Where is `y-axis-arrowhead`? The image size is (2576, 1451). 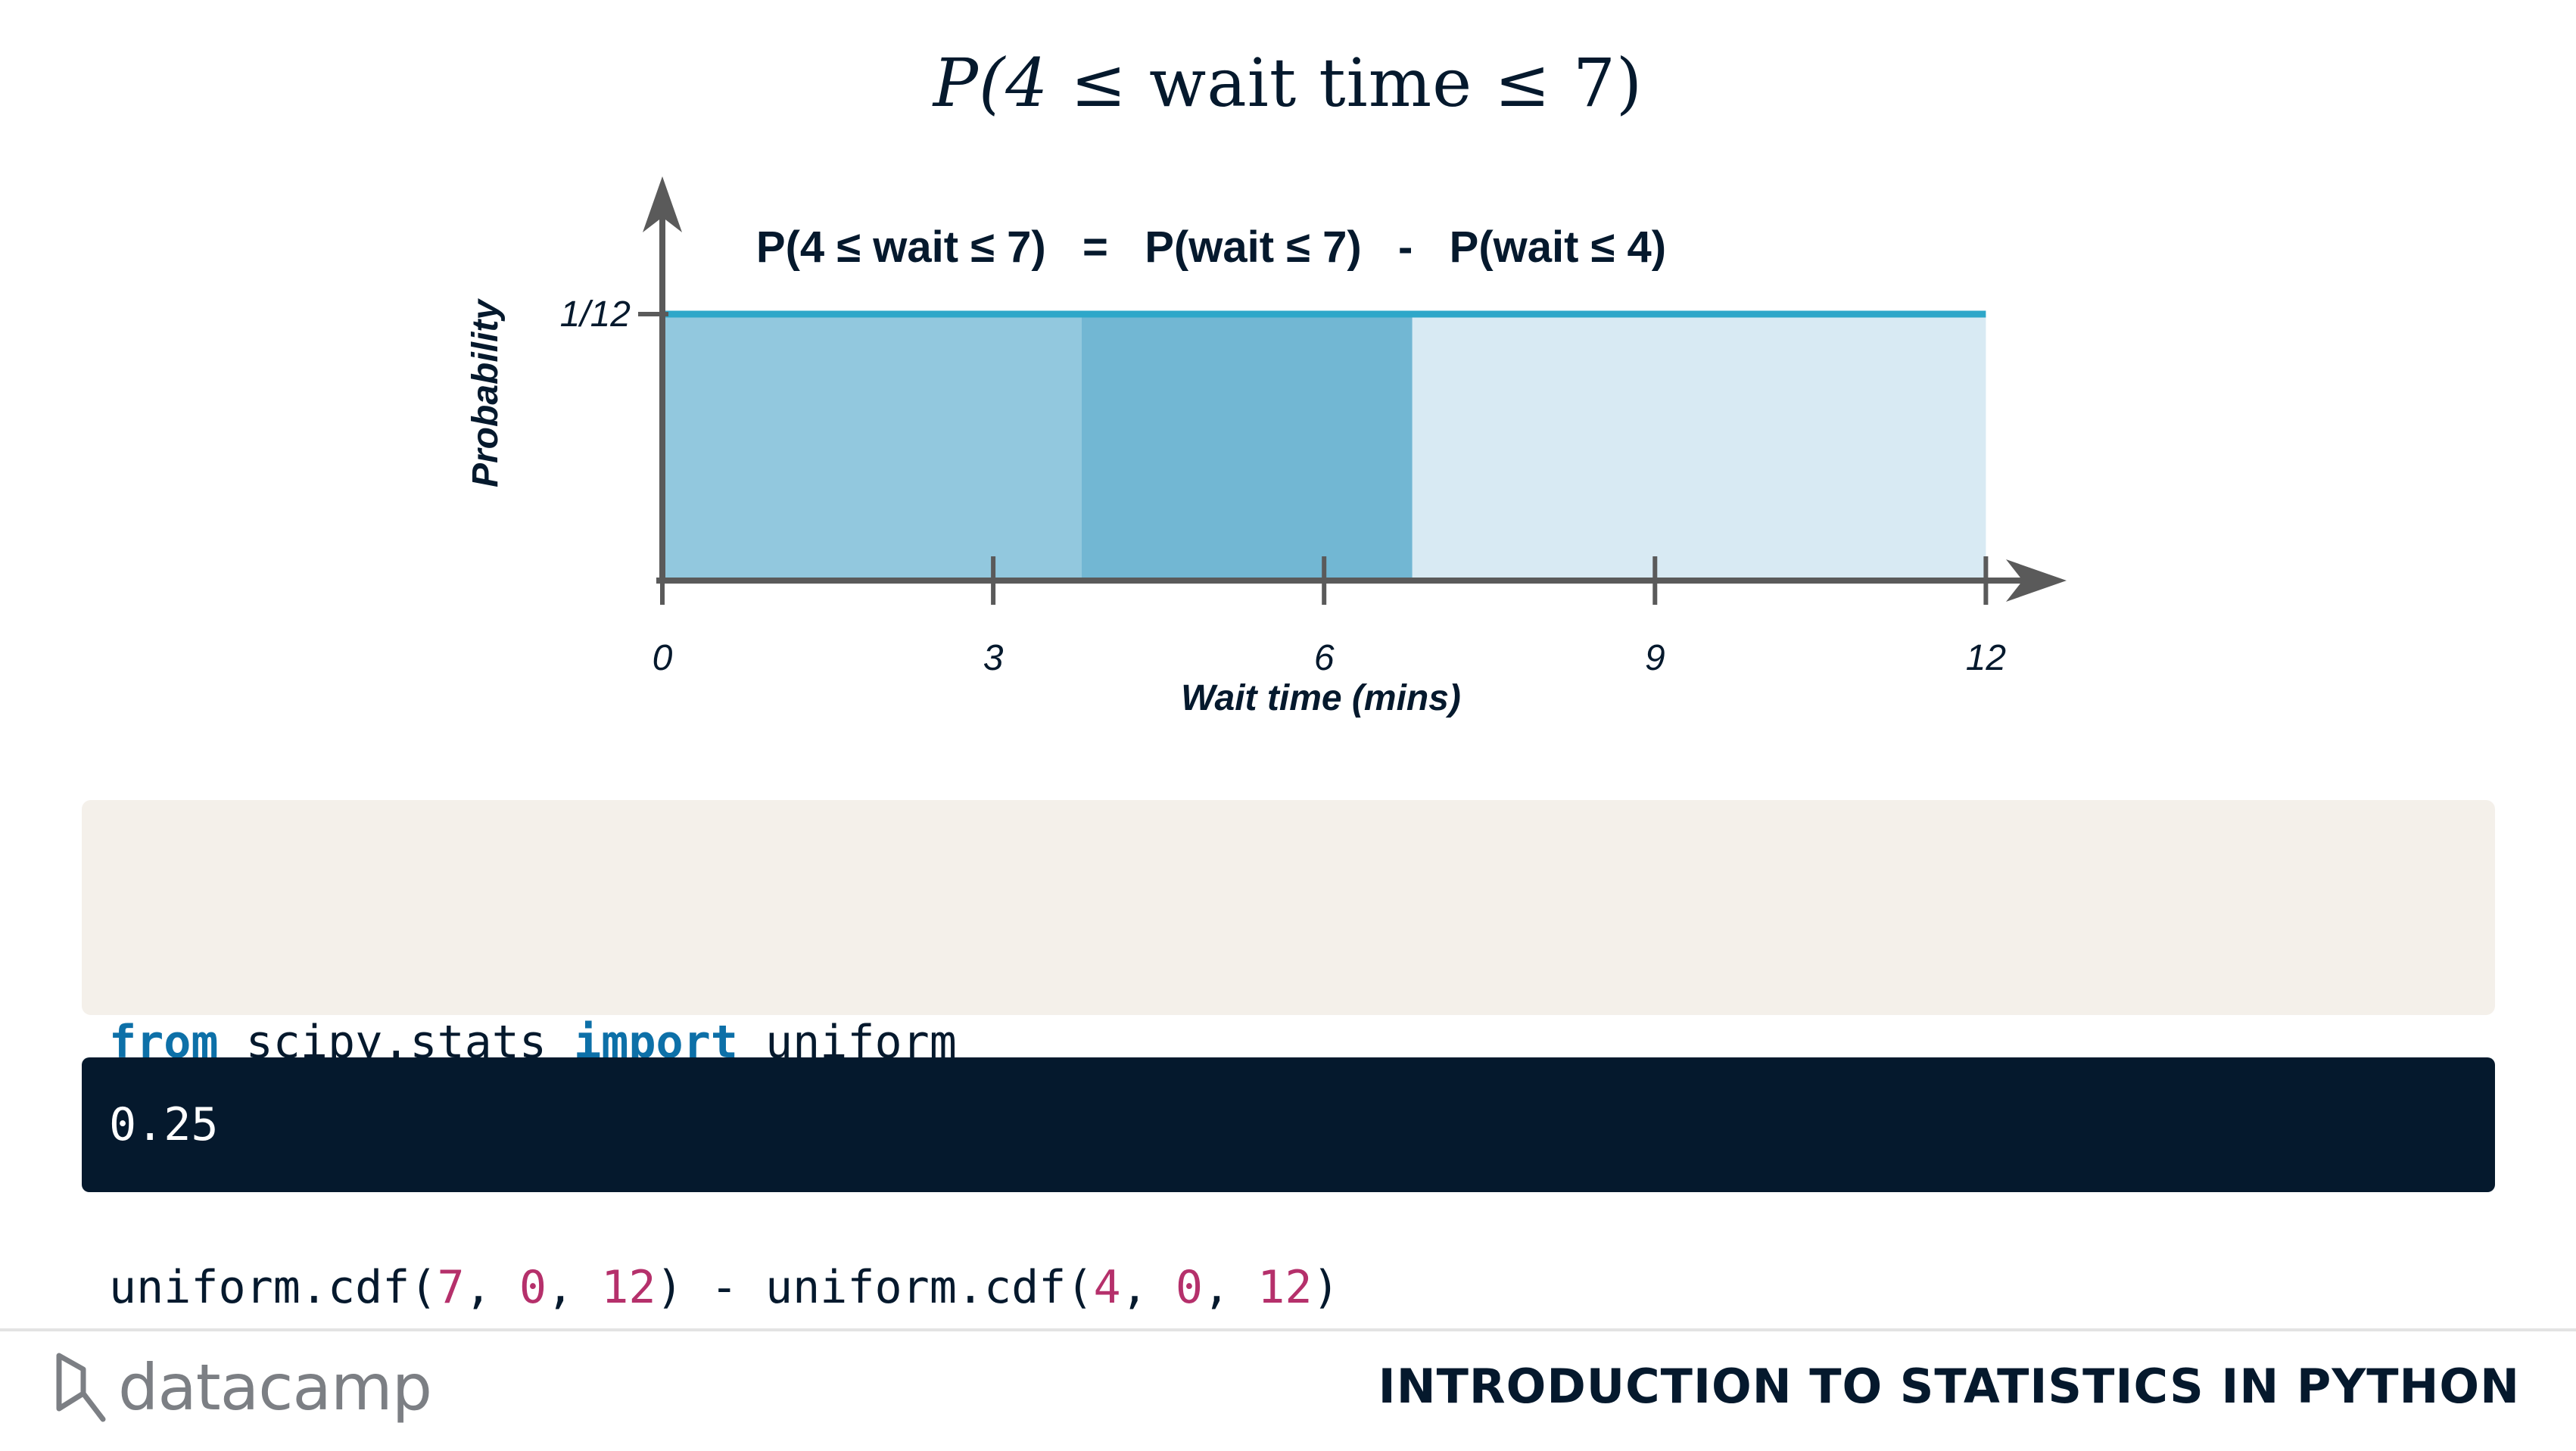
y-axis-arrowhead is located at coordinates (662, 204).